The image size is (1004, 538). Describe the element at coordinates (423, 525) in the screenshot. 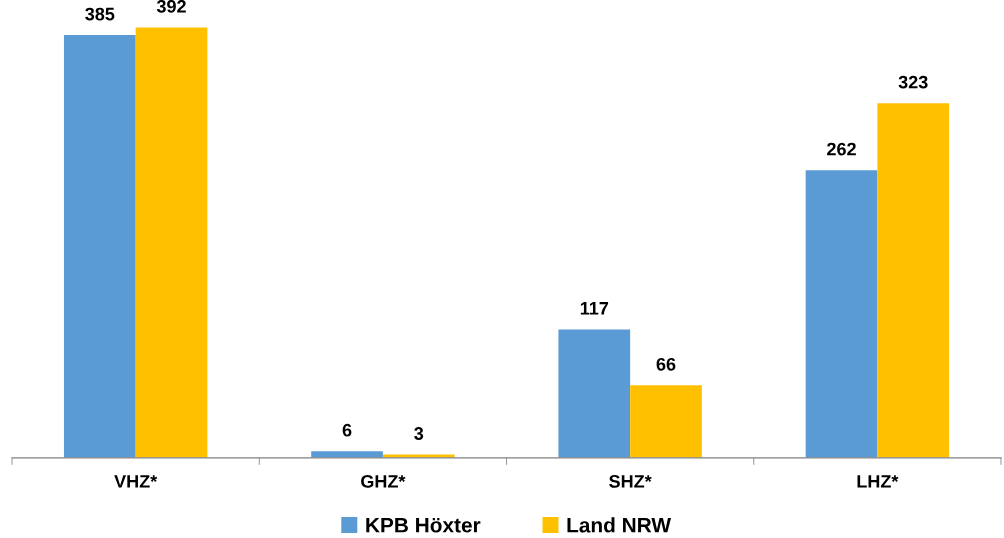

I see `legend-label: KPB Höxter` at that location.